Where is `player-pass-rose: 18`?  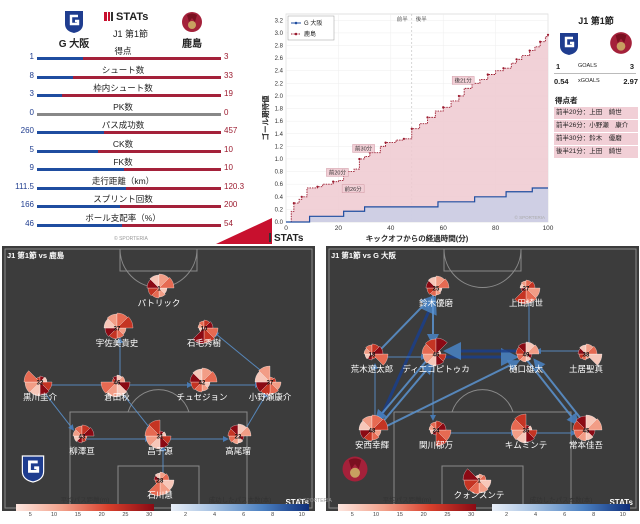
player-pass-rose: 18 is located at coordinates (376, 354).